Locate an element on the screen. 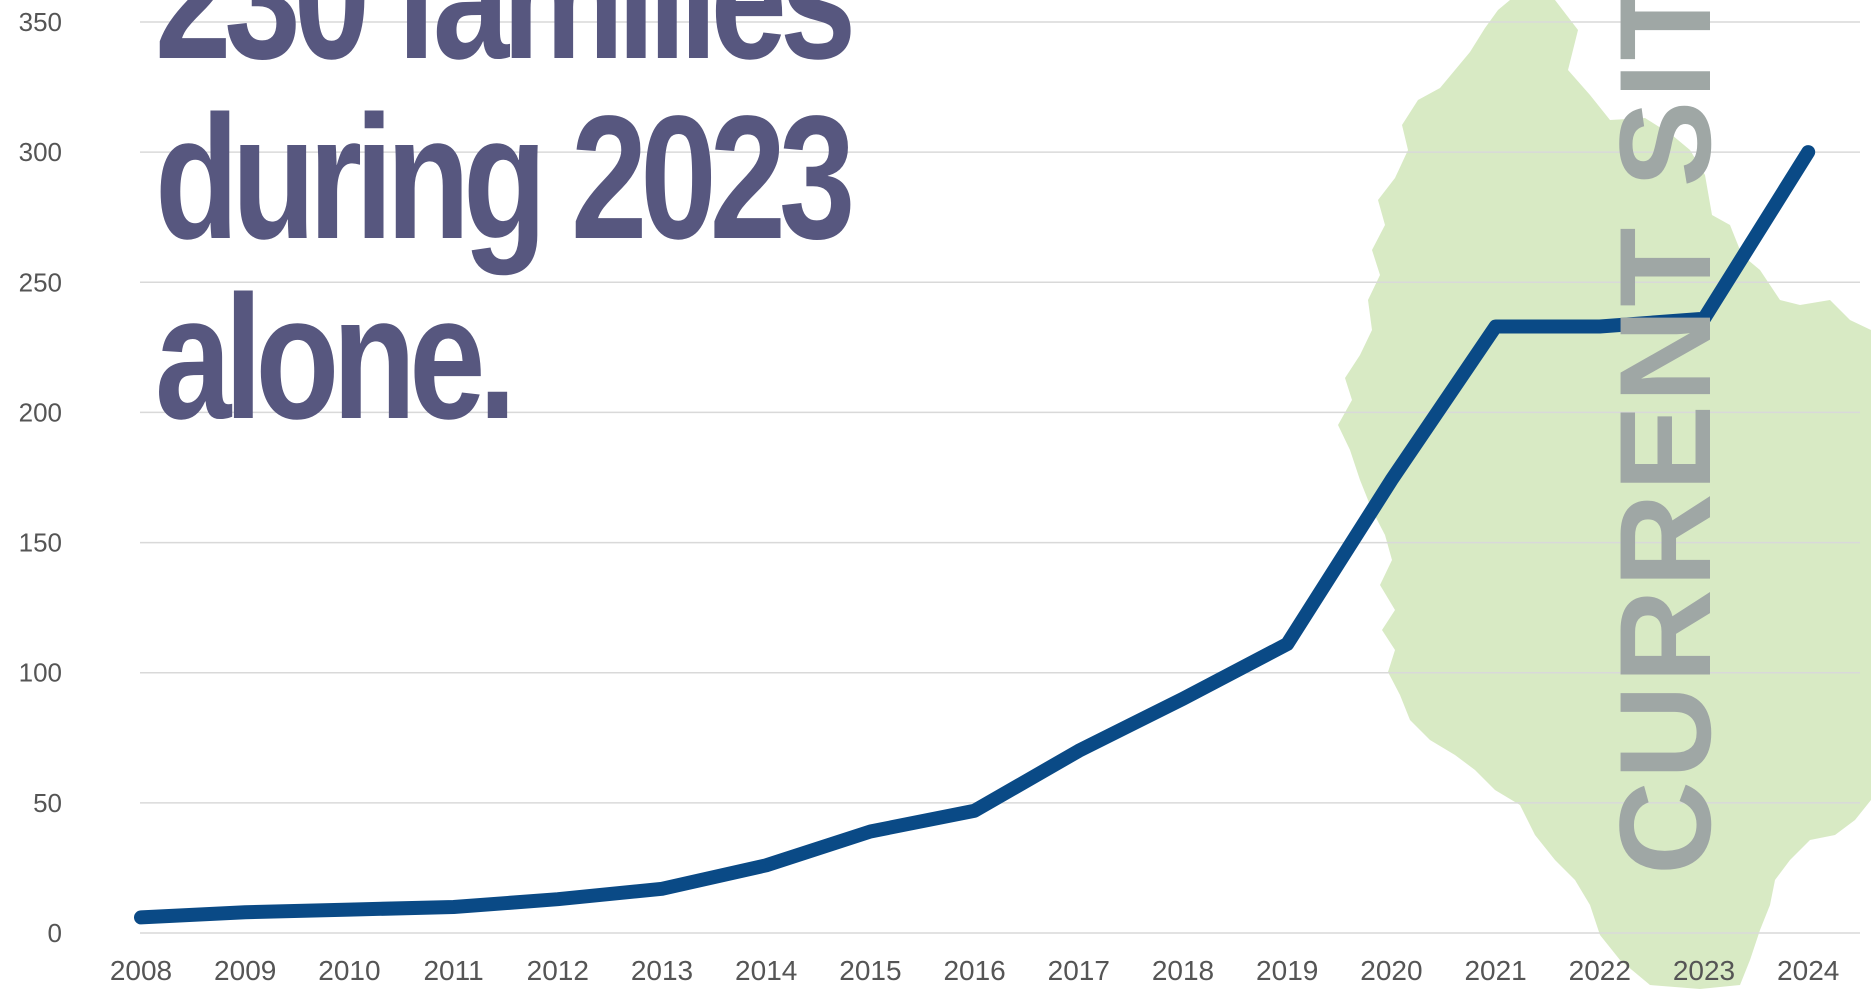  y-tick-label: 250 is located at coordinates (40, 282).